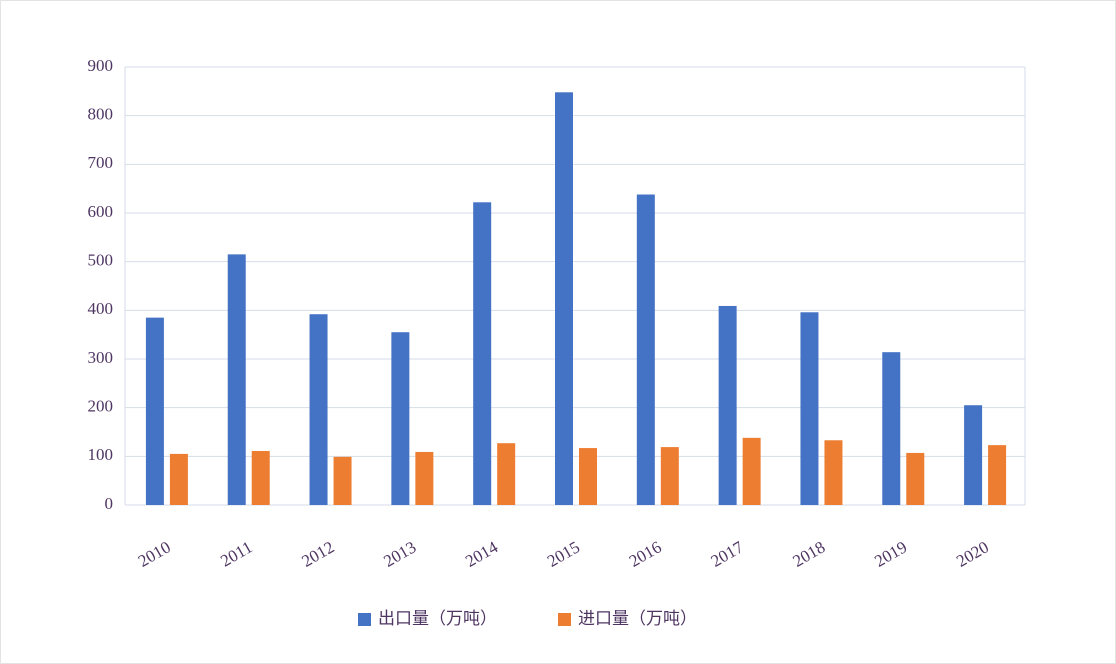 The image size is (1116, 664). Describe the element at coordinates (437, 618) in the screenshot. I see `legend-label: 出口量（万吨）` at that location.